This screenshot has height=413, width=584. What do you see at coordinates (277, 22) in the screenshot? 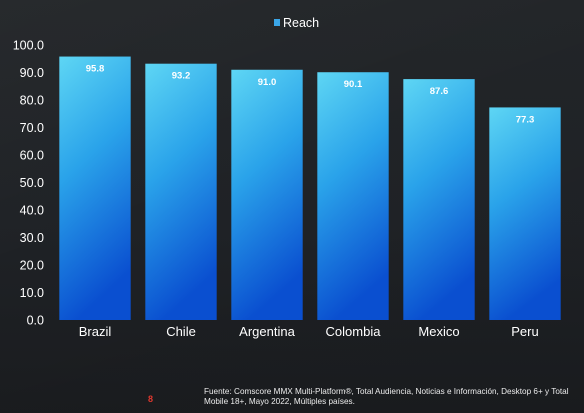
I see `legend-swatch-reach` at bounding box center [277, 22].